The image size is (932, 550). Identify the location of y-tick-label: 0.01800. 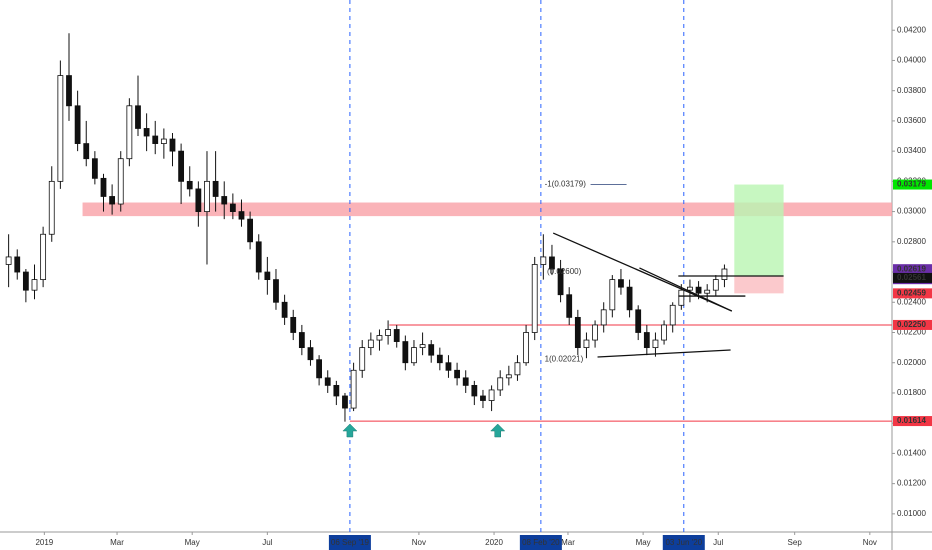
(911, 392).